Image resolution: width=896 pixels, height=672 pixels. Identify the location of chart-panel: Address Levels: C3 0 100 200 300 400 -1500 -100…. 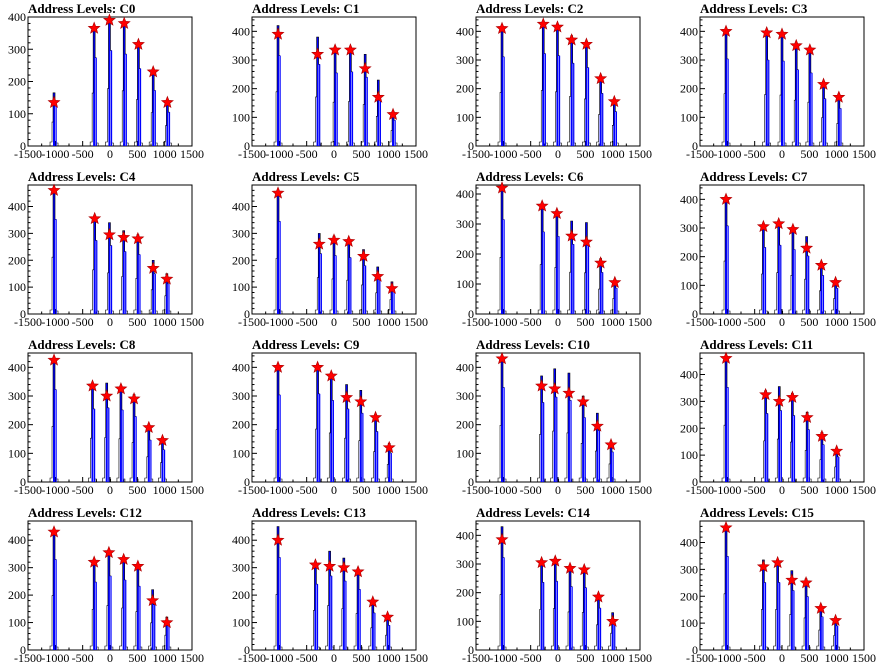
(784, 84).